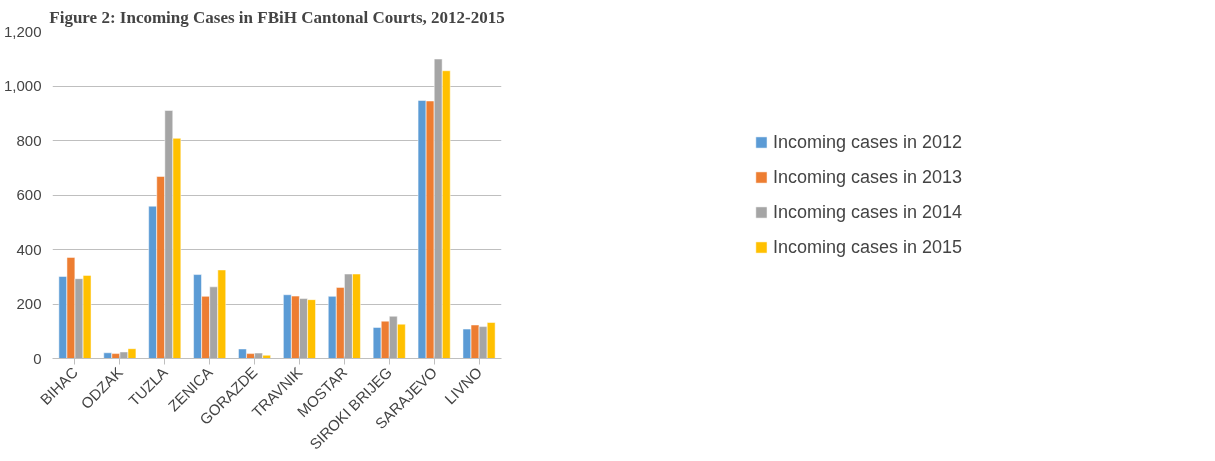 This screenshot has width=1215, height=461. Describe the element at coordinates (277, 17) in the screenshot. I see `chart-title: Figure 2: Incoming Cases in FBiH Cantonal Courts, 2012-2015` at that location.